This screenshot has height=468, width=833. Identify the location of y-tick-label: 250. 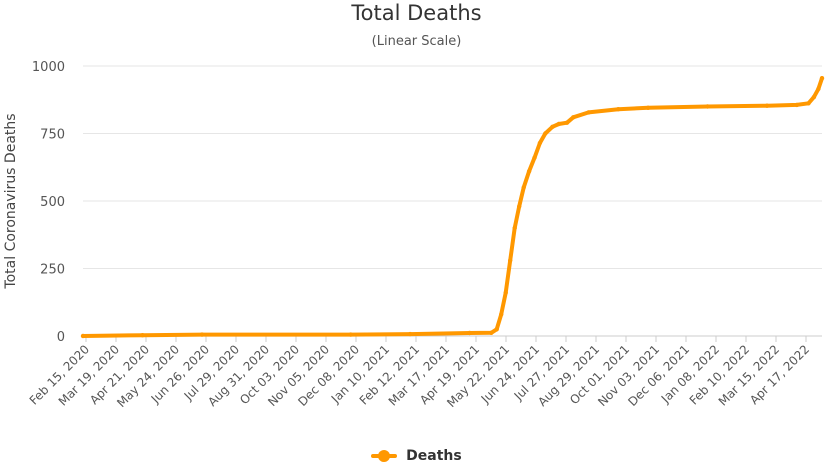
(52, 270).